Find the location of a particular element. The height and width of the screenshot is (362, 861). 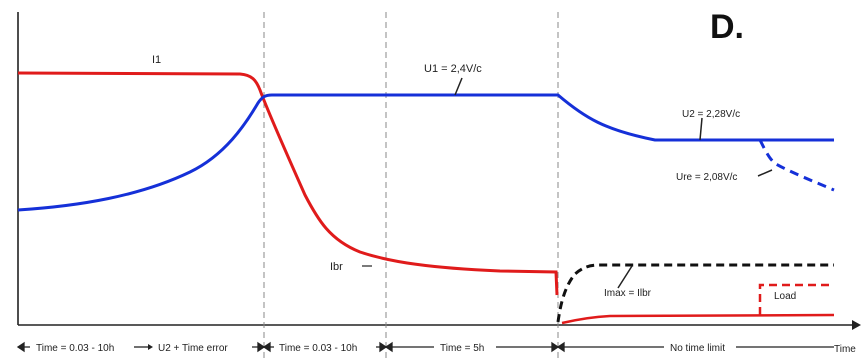

u2-leader is located at coordinates (701, 129).